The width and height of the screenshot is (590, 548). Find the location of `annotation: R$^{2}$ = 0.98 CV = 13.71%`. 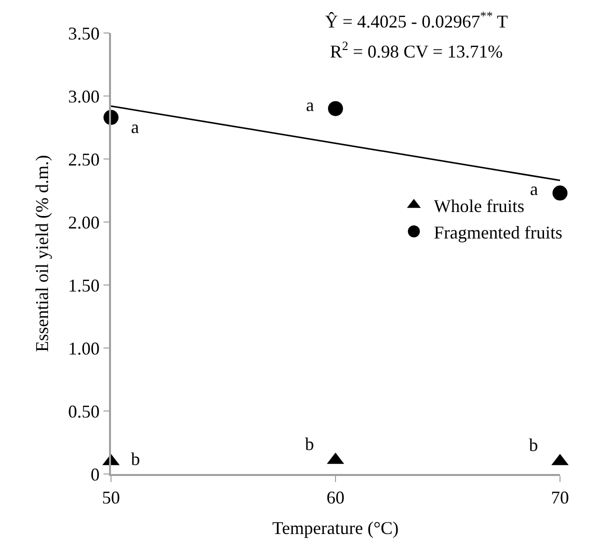

annotation: R$^{2}$ = 0.98 CV = 13.71% is located at coordinates (416, 50).